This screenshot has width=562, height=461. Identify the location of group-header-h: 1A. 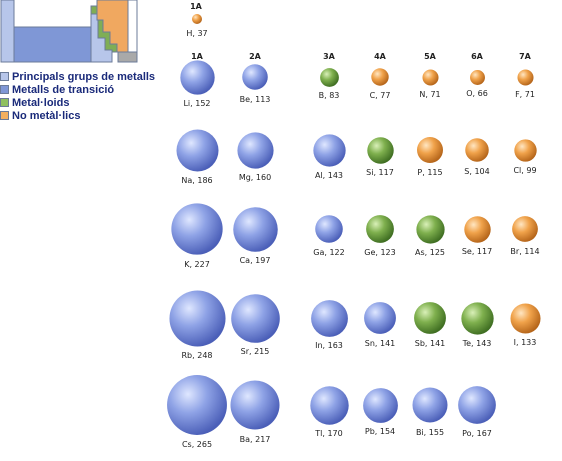
(196, 6).